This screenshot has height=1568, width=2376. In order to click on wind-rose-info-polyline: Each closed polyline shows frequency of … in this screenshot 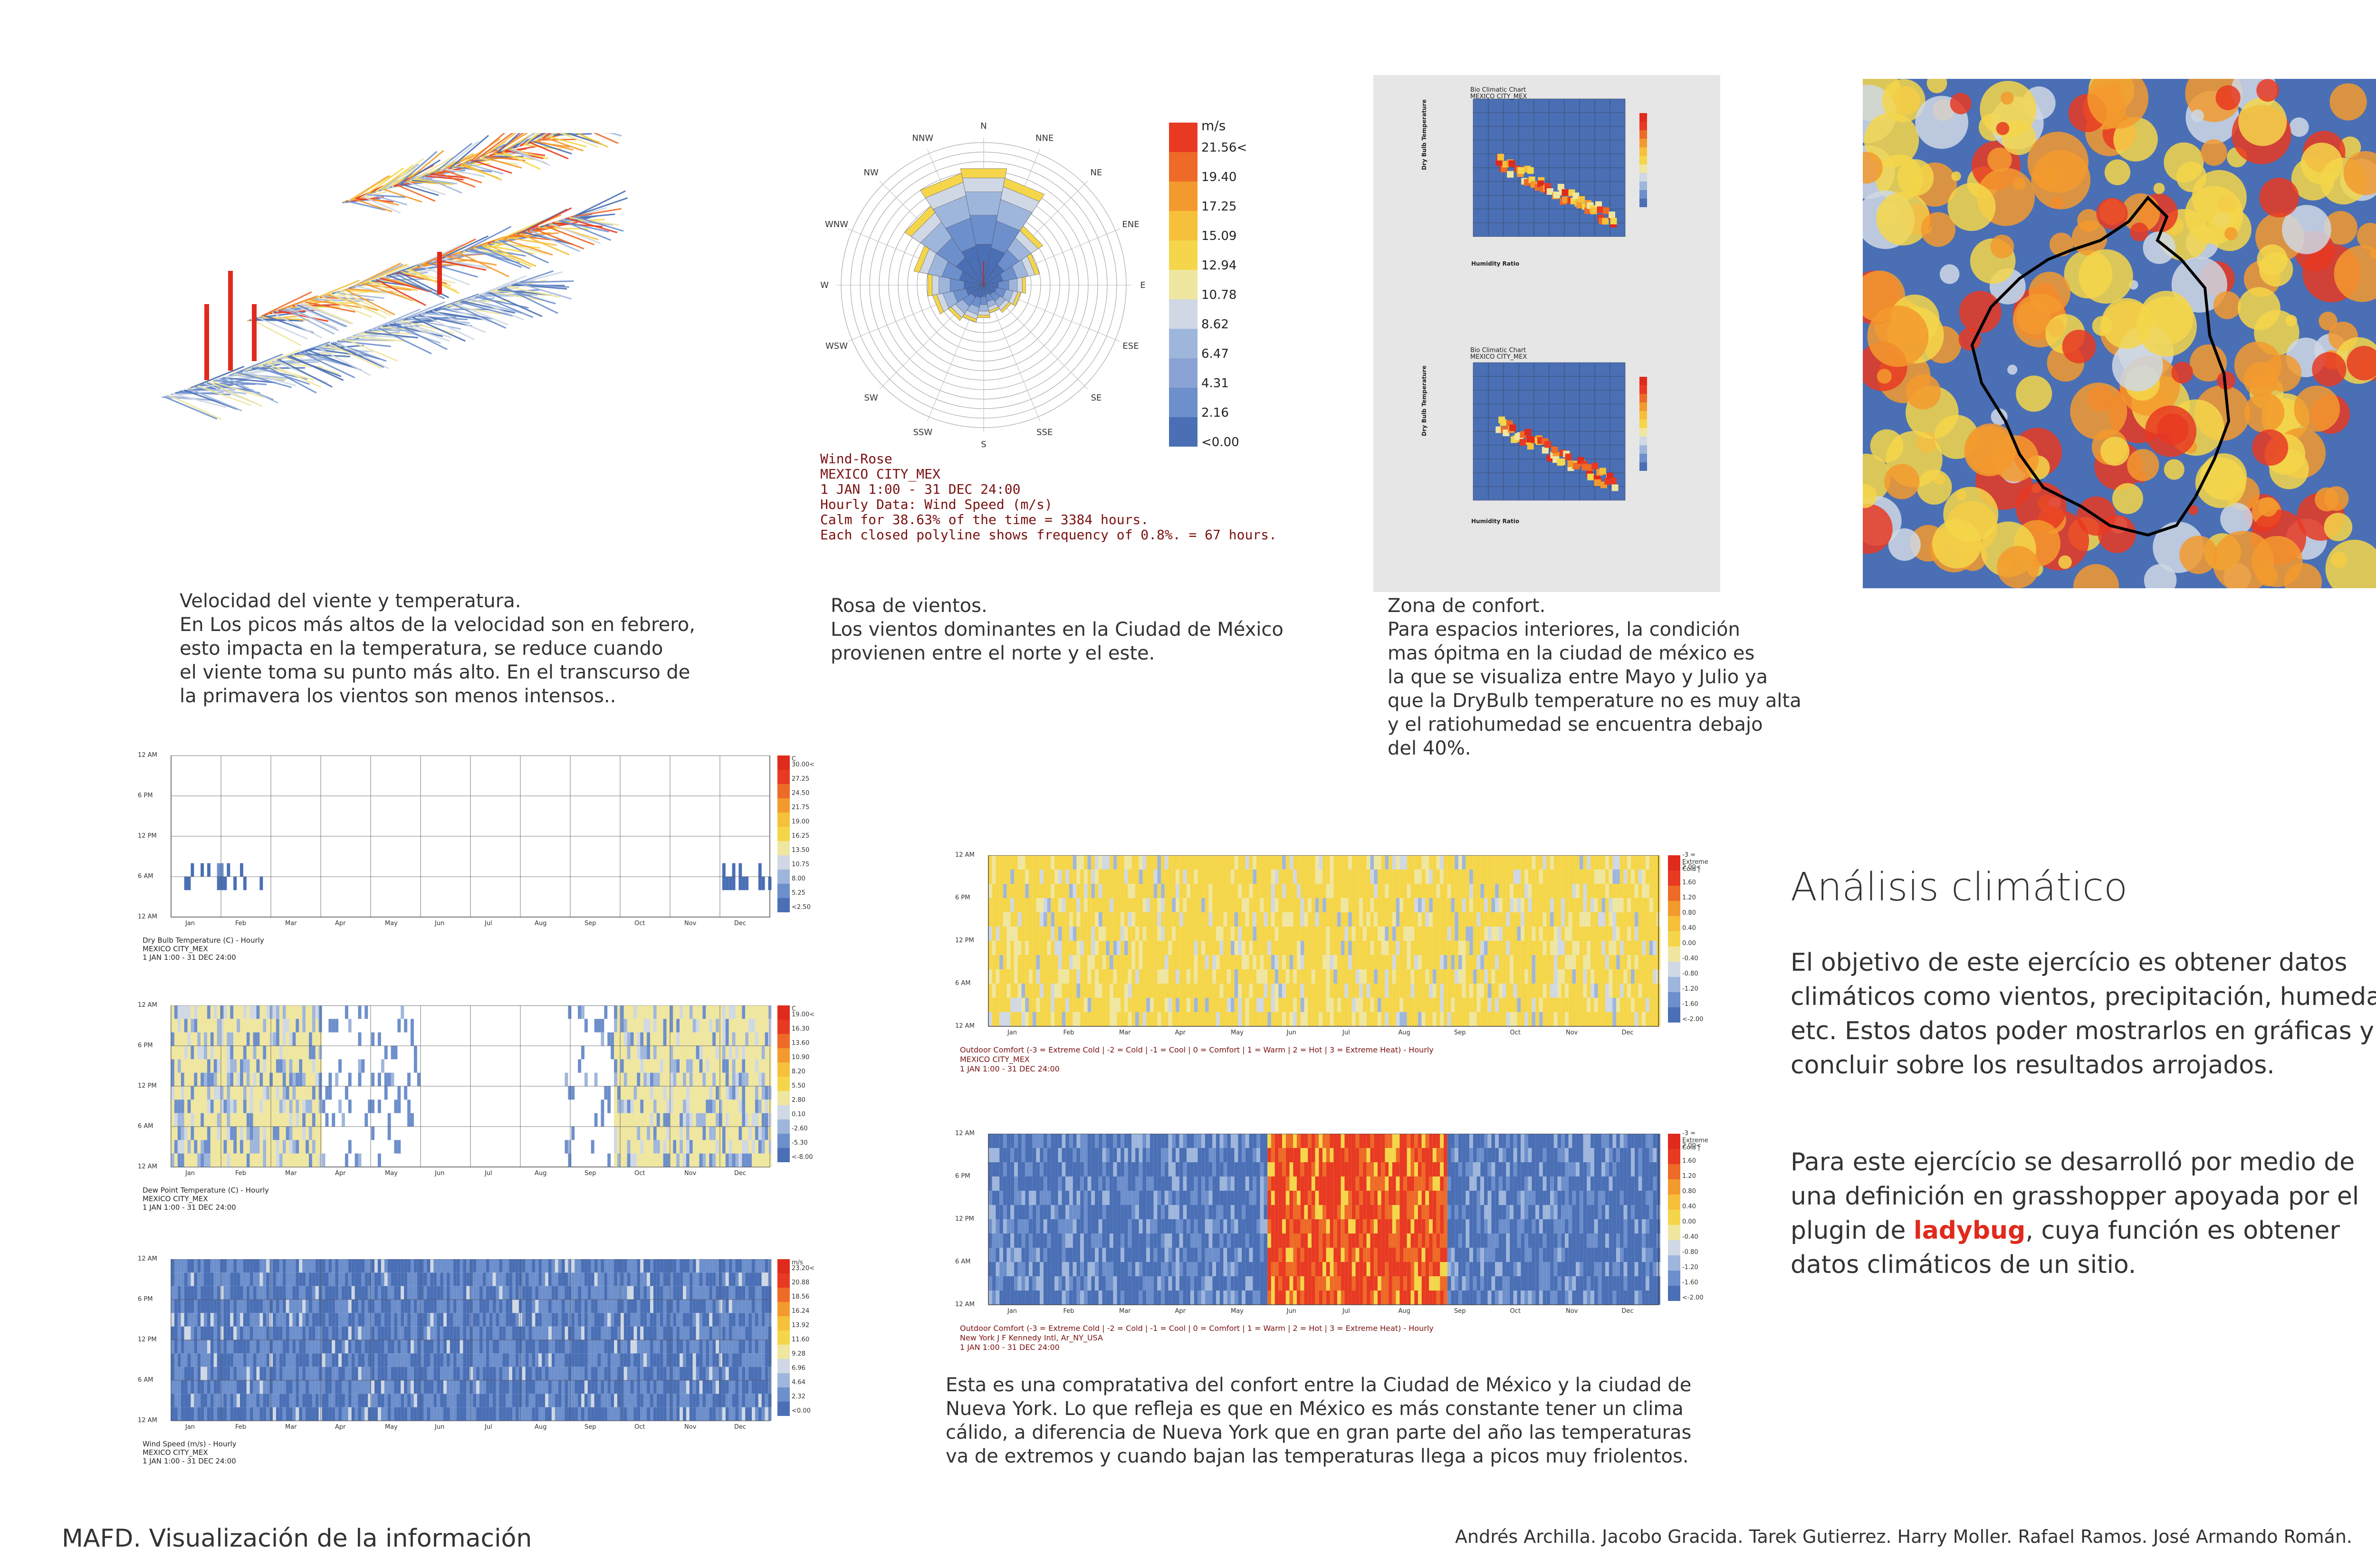, I will do `click(1048, 535)`.